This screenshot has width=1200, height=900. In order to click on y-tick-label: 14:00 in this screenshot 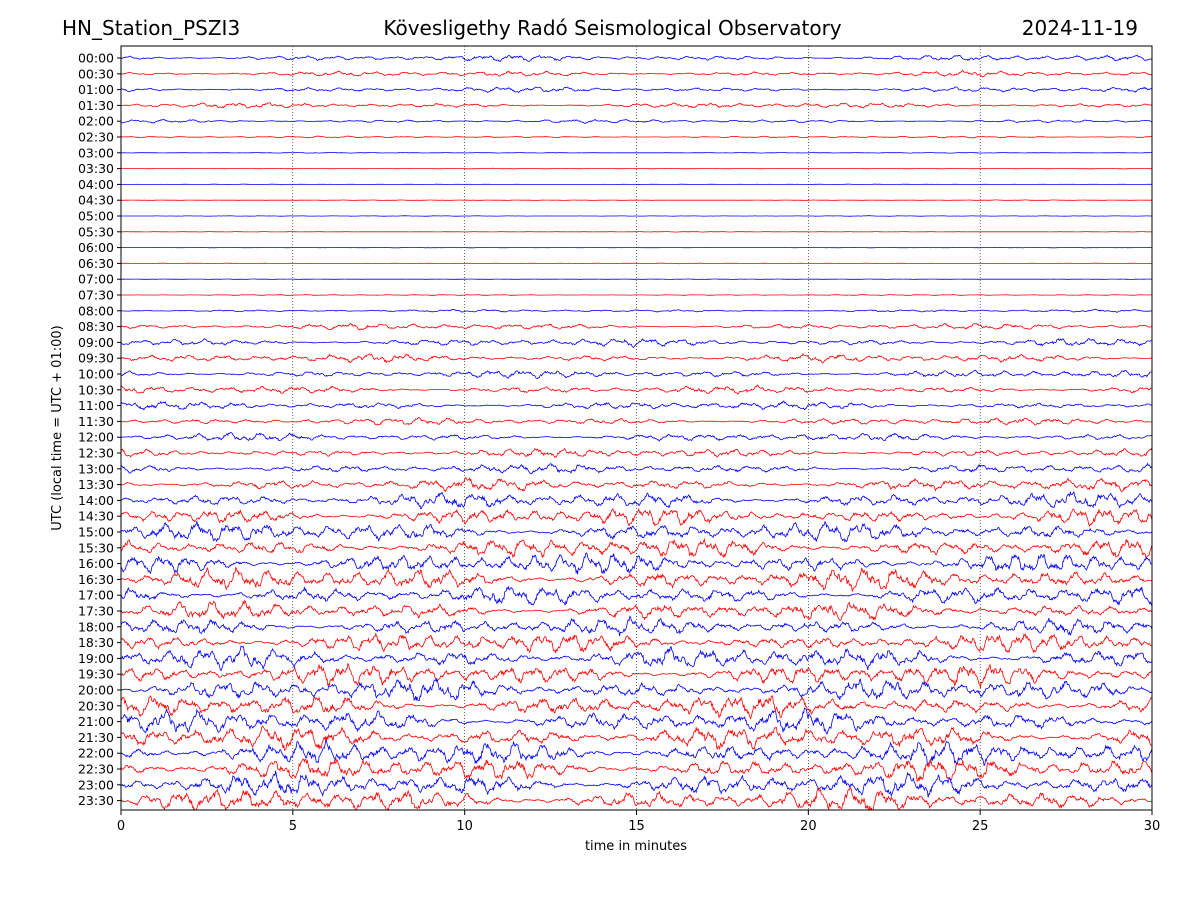, I will do `click(96, 500)`.